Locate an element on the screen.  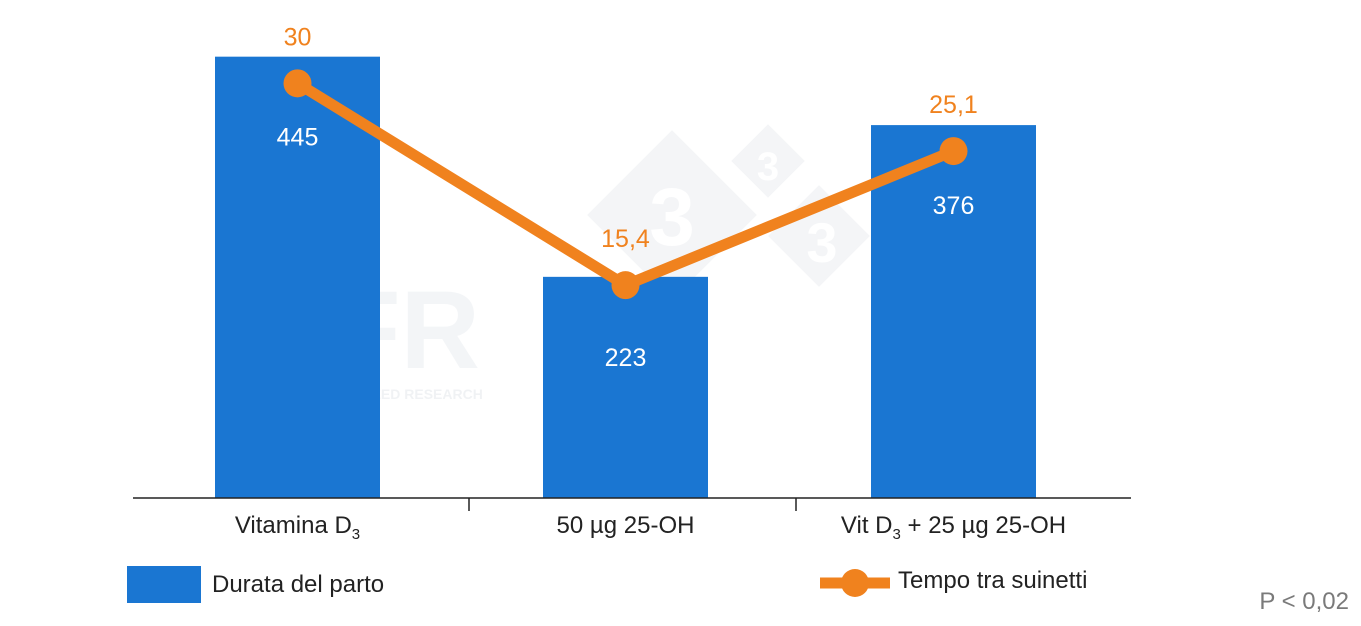
p-value-annotation: P < 0,02 is located at coordinates (1304, 601).